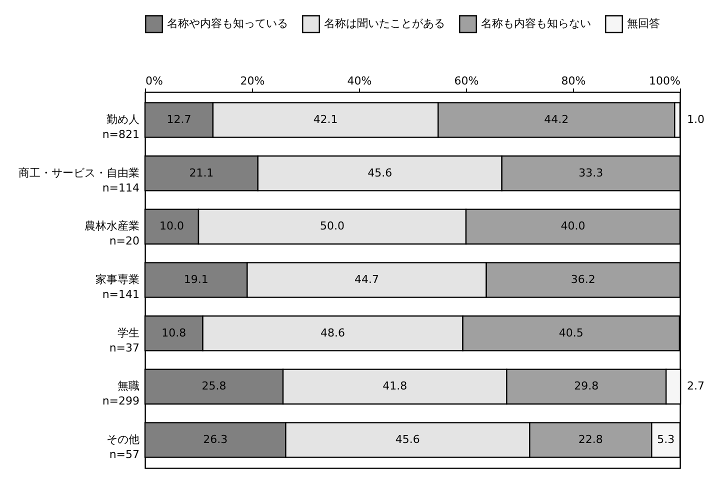 The height and width of the screenshot is (495, 710). I want to click on data-label: 2.7, so click(695, 386).